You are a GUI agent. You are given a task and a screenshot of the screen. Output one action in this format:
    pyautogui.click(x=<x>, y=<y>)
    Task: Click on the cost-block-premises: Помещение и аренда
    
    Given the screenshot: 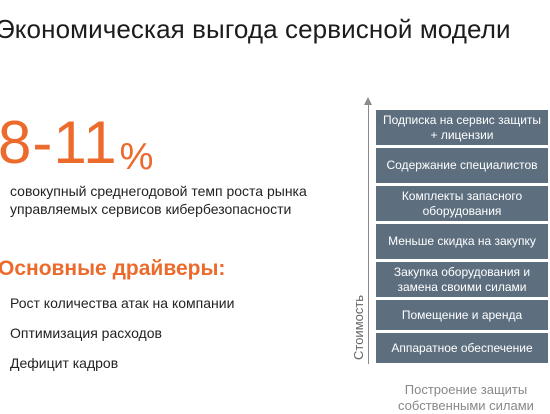 What is the action you would take?
    pyautogui.click(x=462, y=315)
    